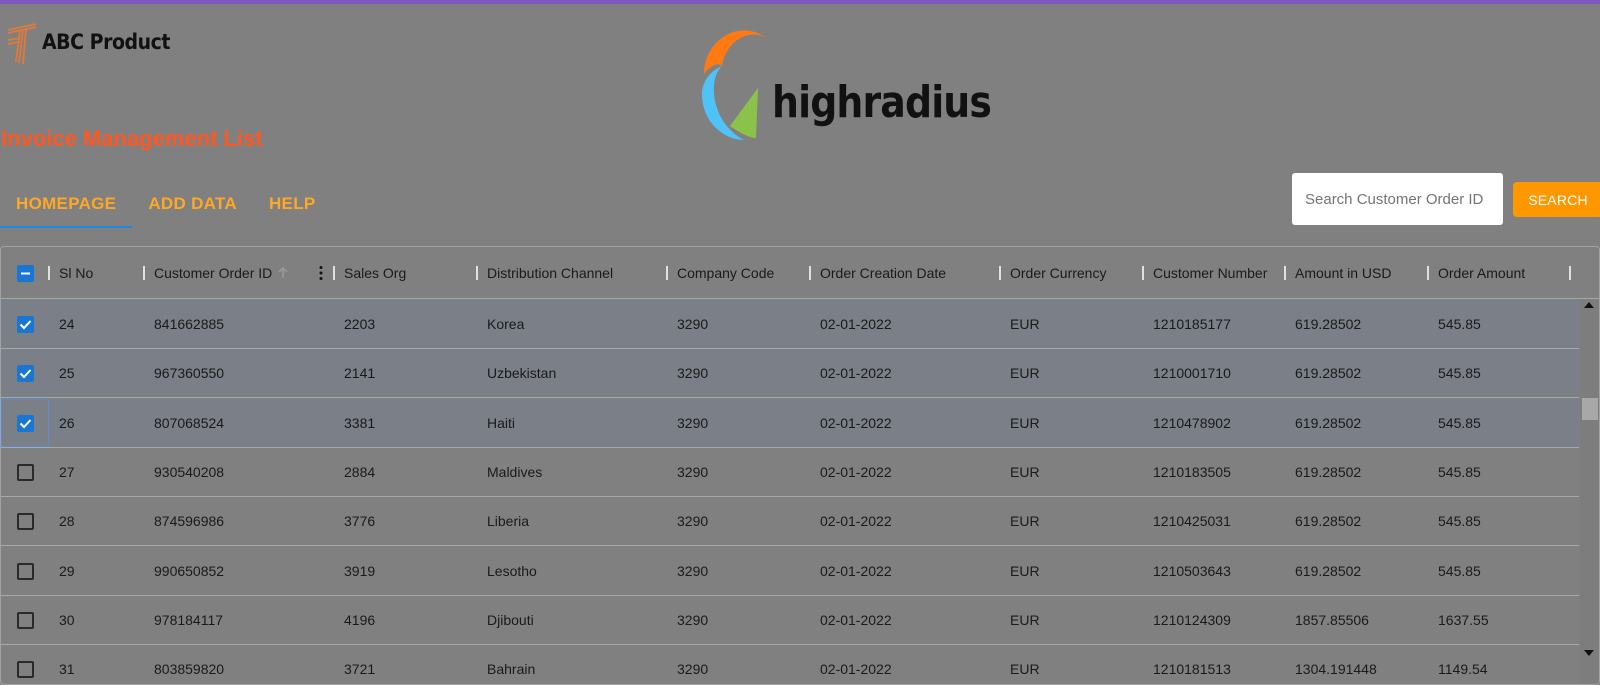 This screenshot has height=685, width=1600. What do you see at coordinates (1482, 273) in the screenshot?
I see `column-header-order-amount: Order Amount` at bounding box center [1482, 273].